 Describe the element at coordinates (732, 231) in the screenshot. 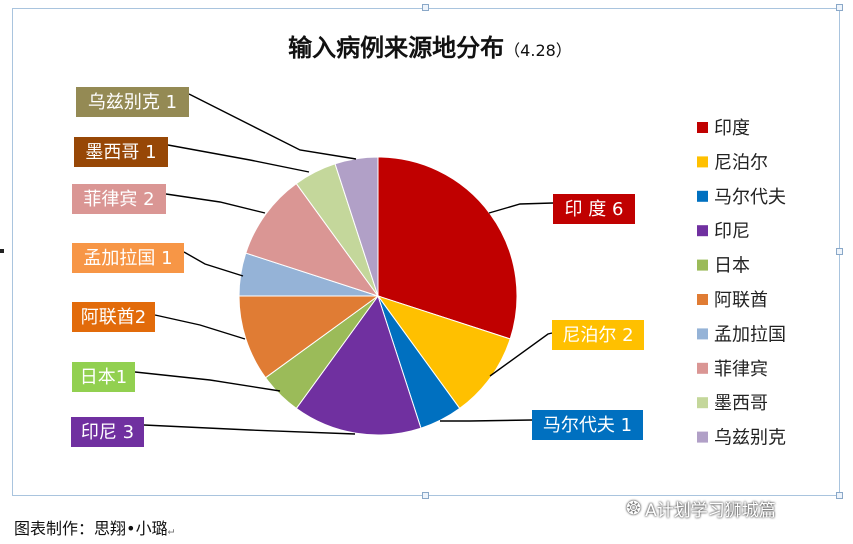

I see `legend-label: 印尼` at that location.